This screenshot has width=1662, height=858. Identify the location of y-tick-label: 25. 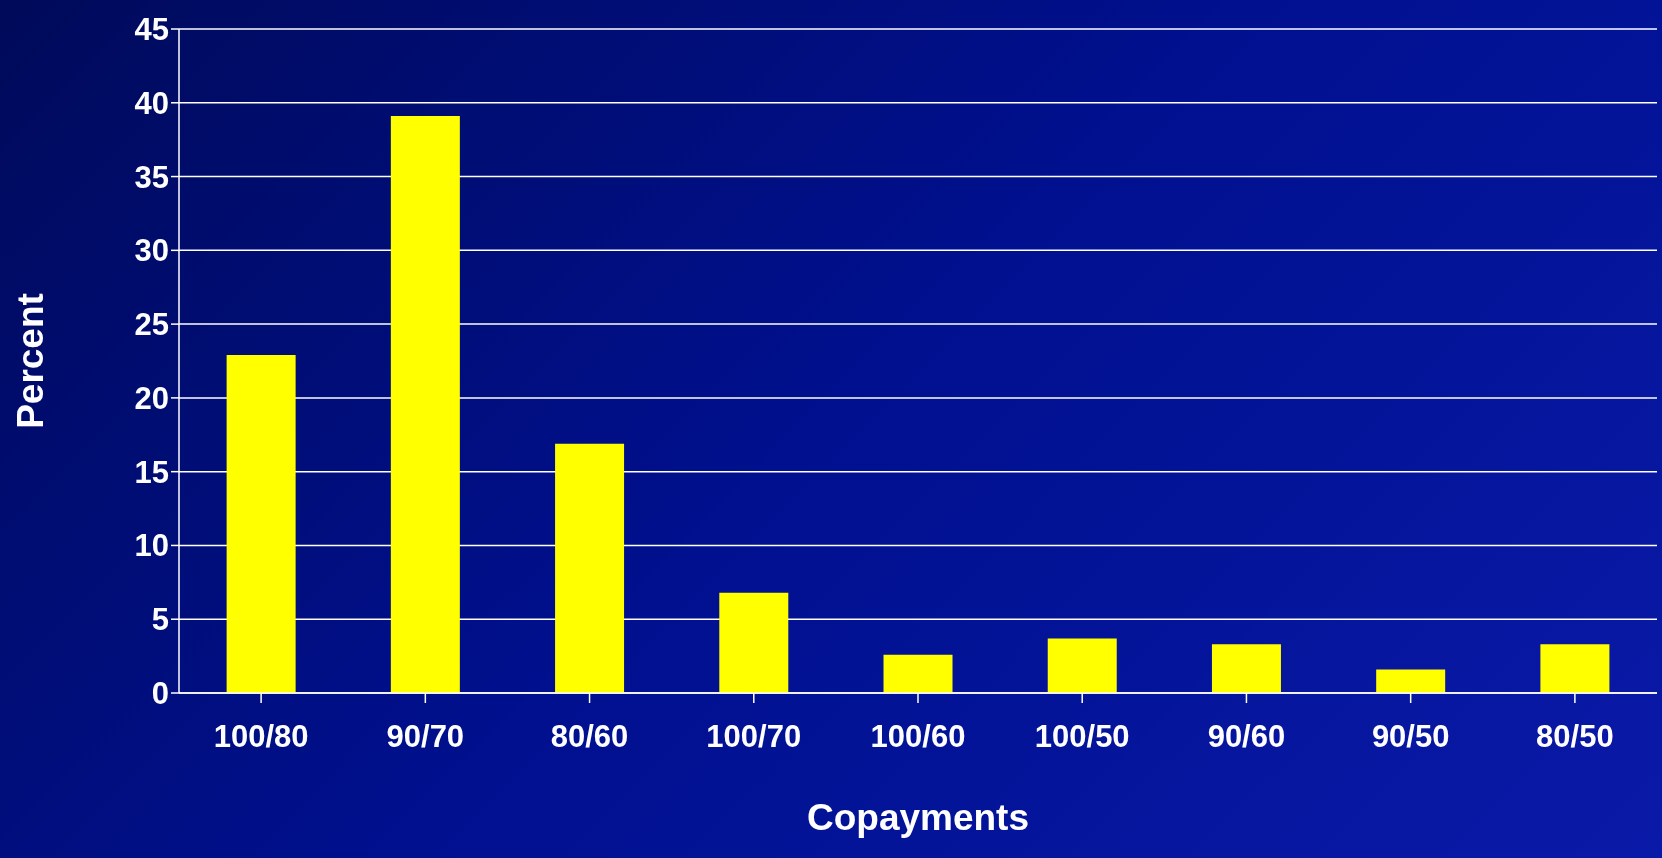
(151, 325).